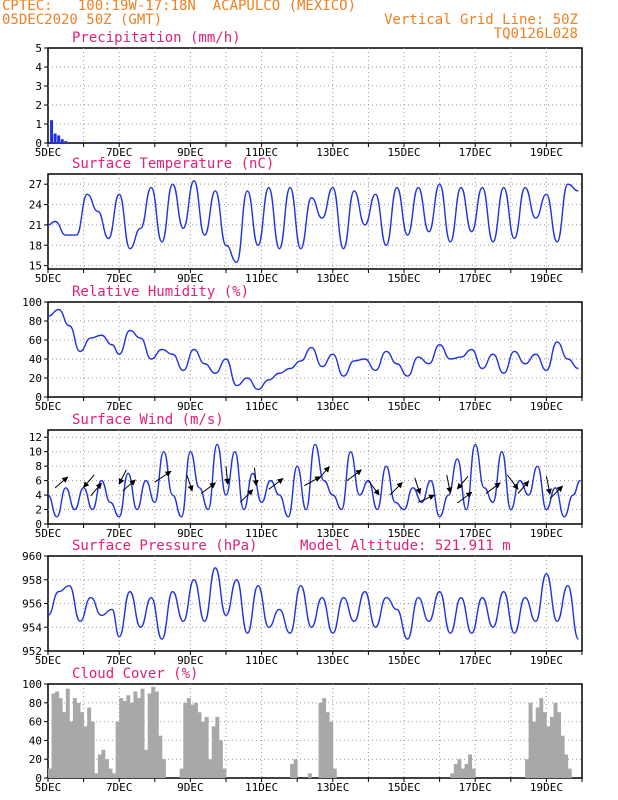  I want to click on panel-title: Surface Pressure (hPa), so click(164, 546).